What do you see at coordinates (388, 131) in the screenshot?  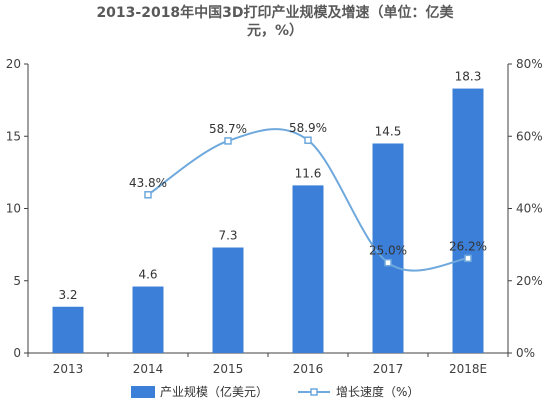 I see `bar-value-label: 14.5` at bounding box center [388, 131].